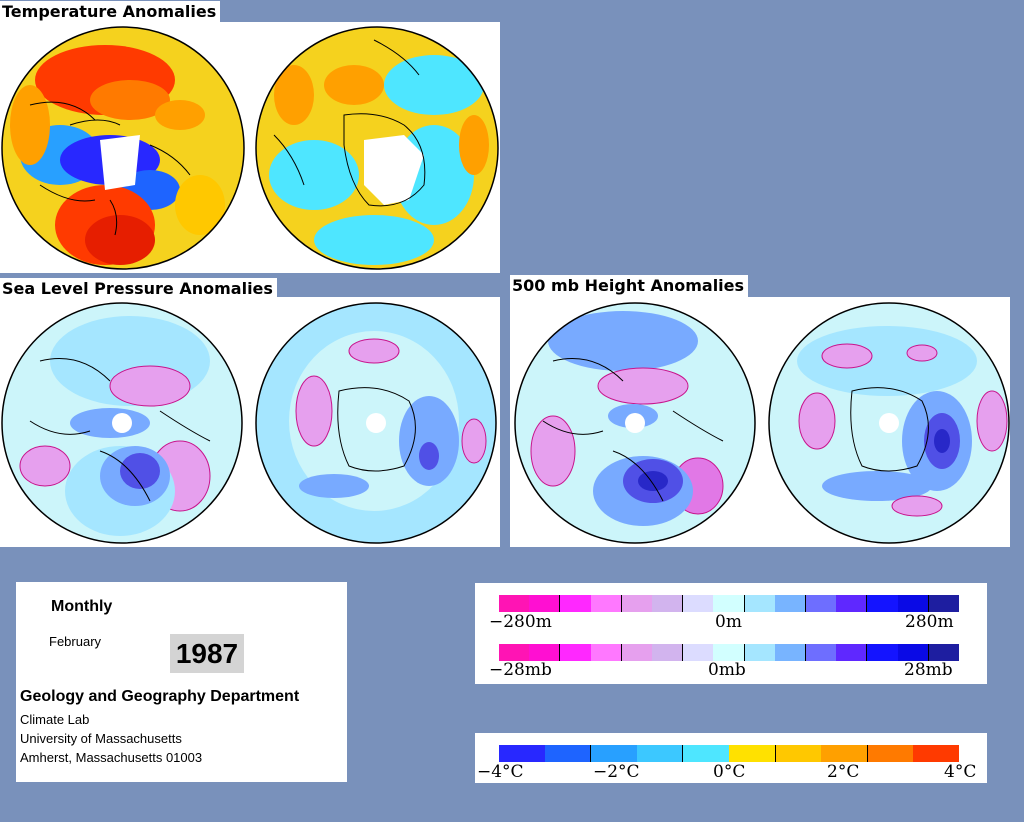 This screenshot has width=1024, height=822. I want to click on height-title: 500 mb Height Anomalies, so click(629, 286).